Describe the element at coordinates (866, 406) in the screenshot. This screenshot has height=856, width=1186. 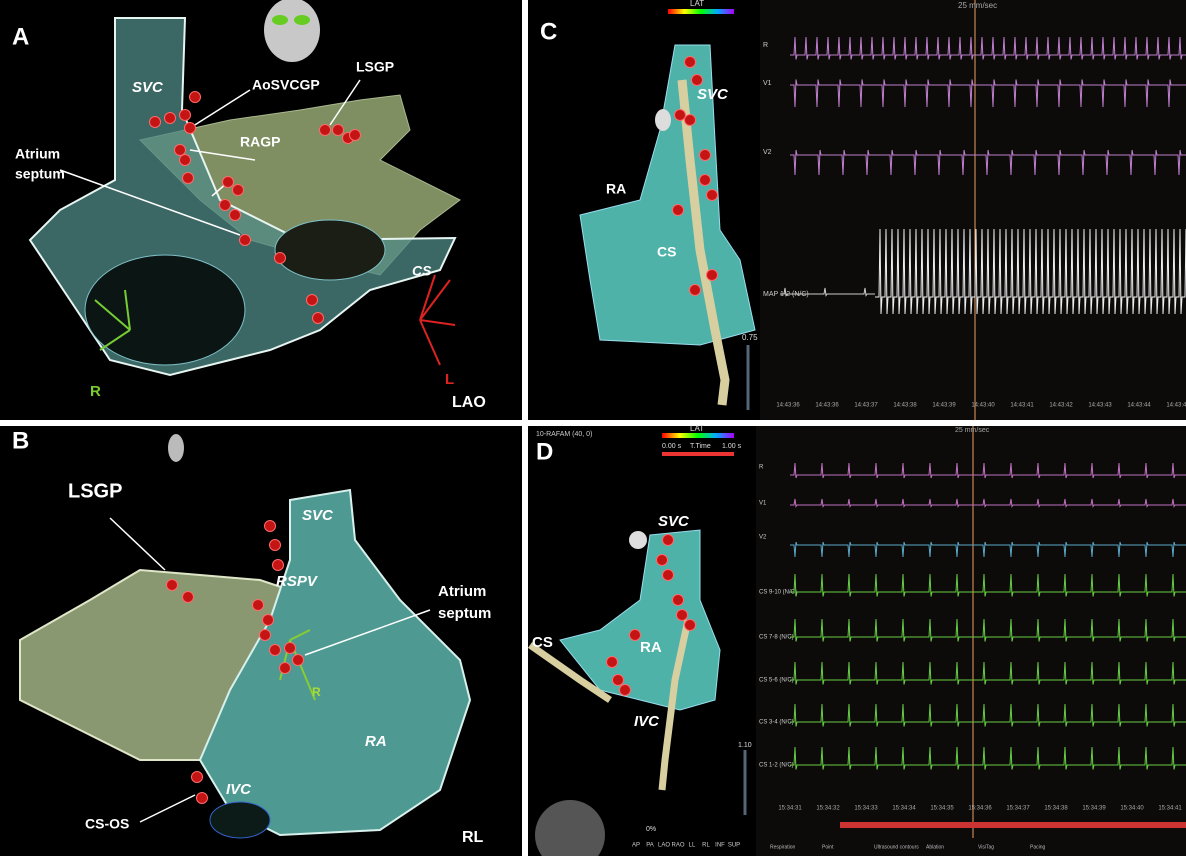
I see `label: 14:43:37` at that location.